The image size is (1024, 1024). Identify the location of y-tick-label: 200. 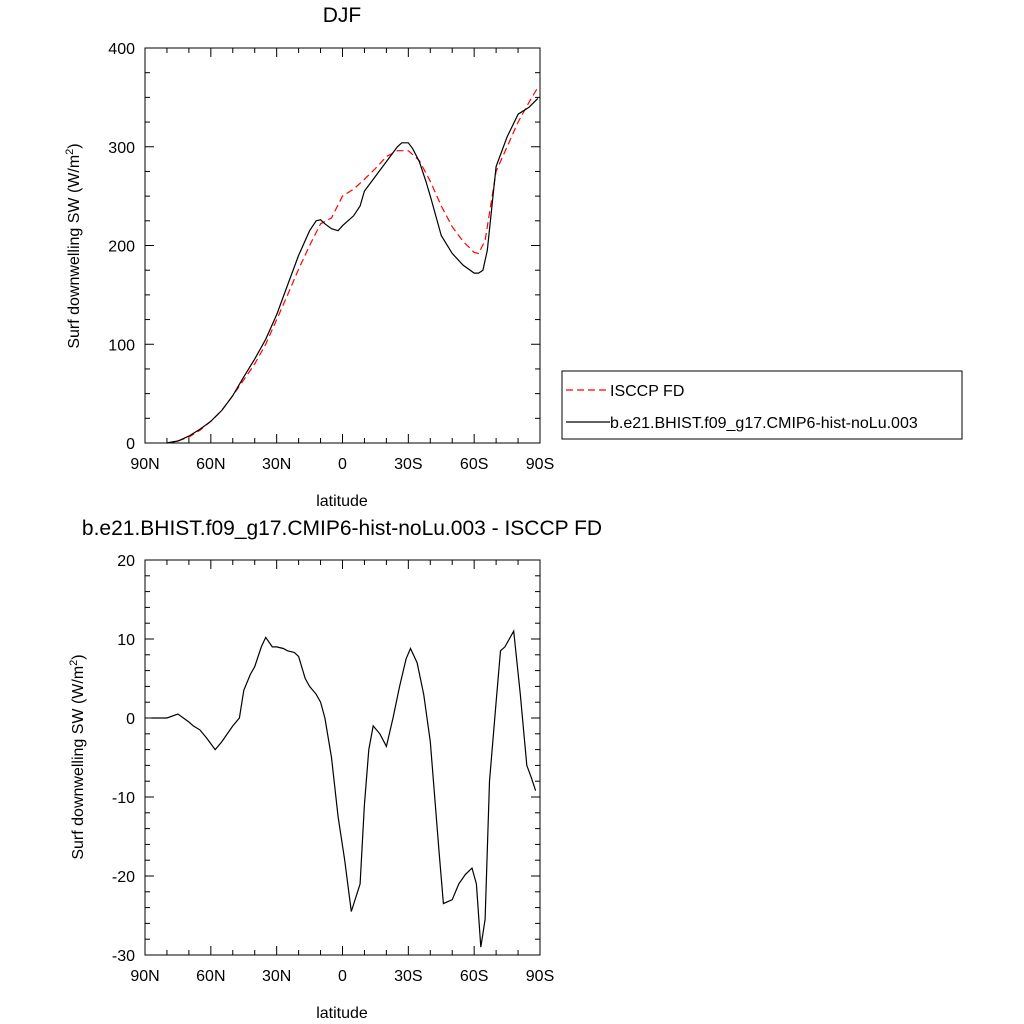
(121, 247).